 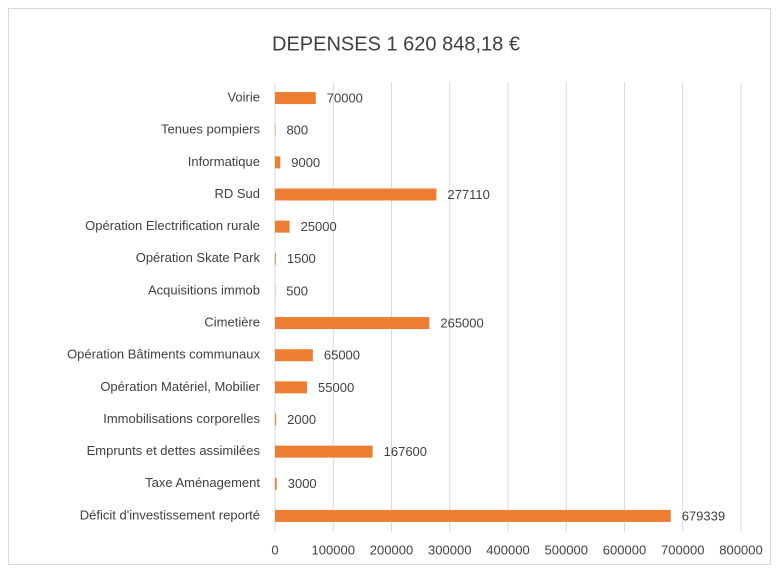 I want to click on data-label: 277110, so click(x=468, y=194).